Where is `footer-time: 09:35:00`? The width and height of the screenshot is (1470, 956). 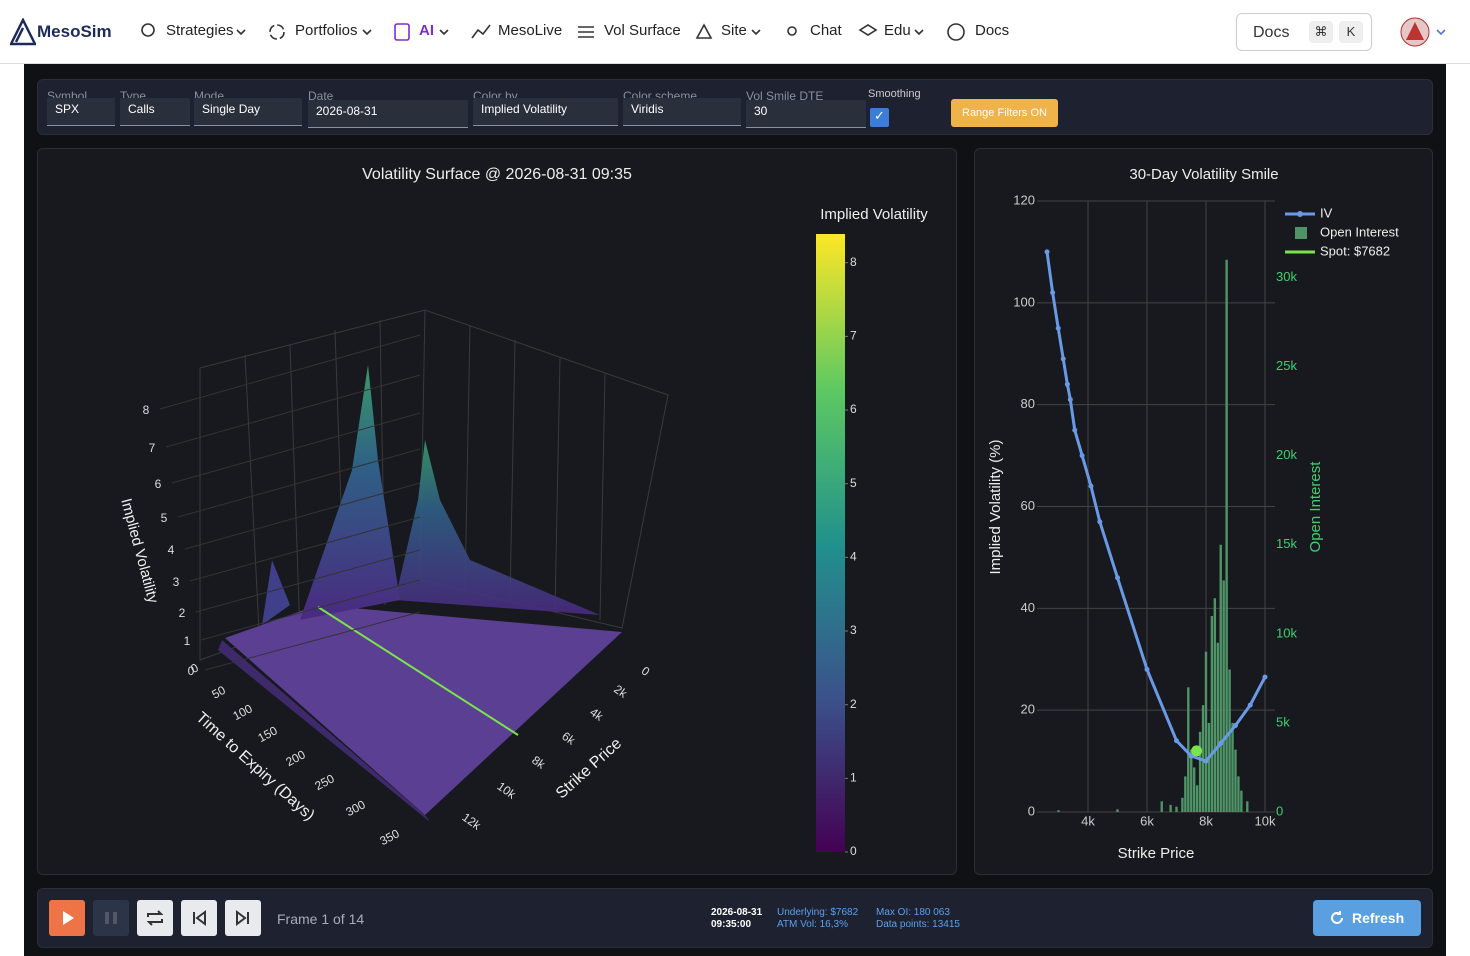 footer-time: 09:35:00 is located at coordinates (731, 924).